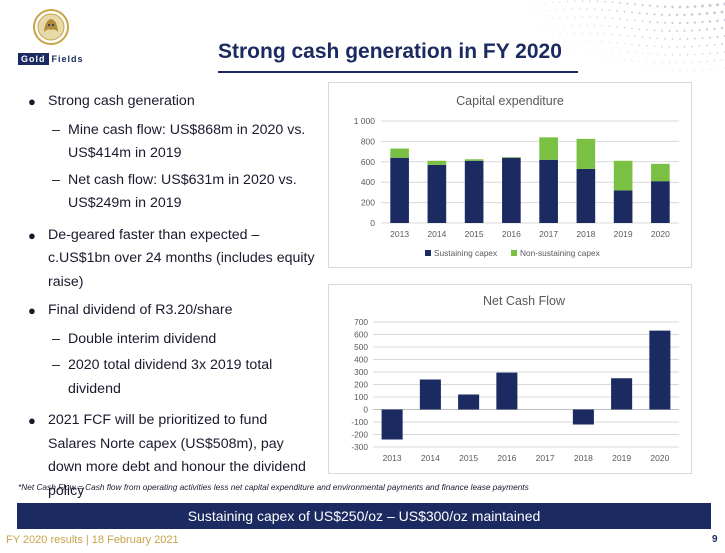  I want to click on y-tick-label: -300, so click(359, 447).